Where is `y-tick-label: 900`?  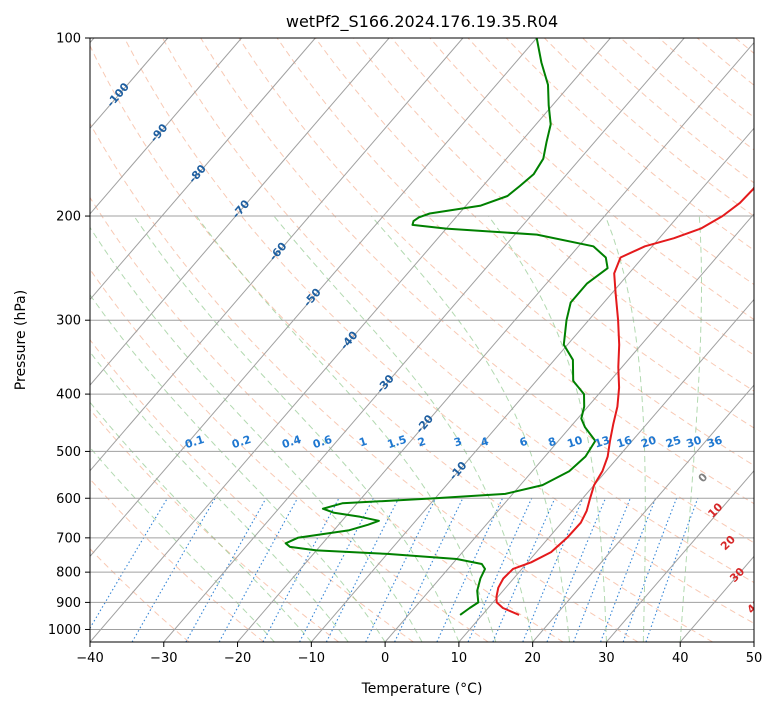 y-tick-label: 900 is located at coordinates (68, 603).